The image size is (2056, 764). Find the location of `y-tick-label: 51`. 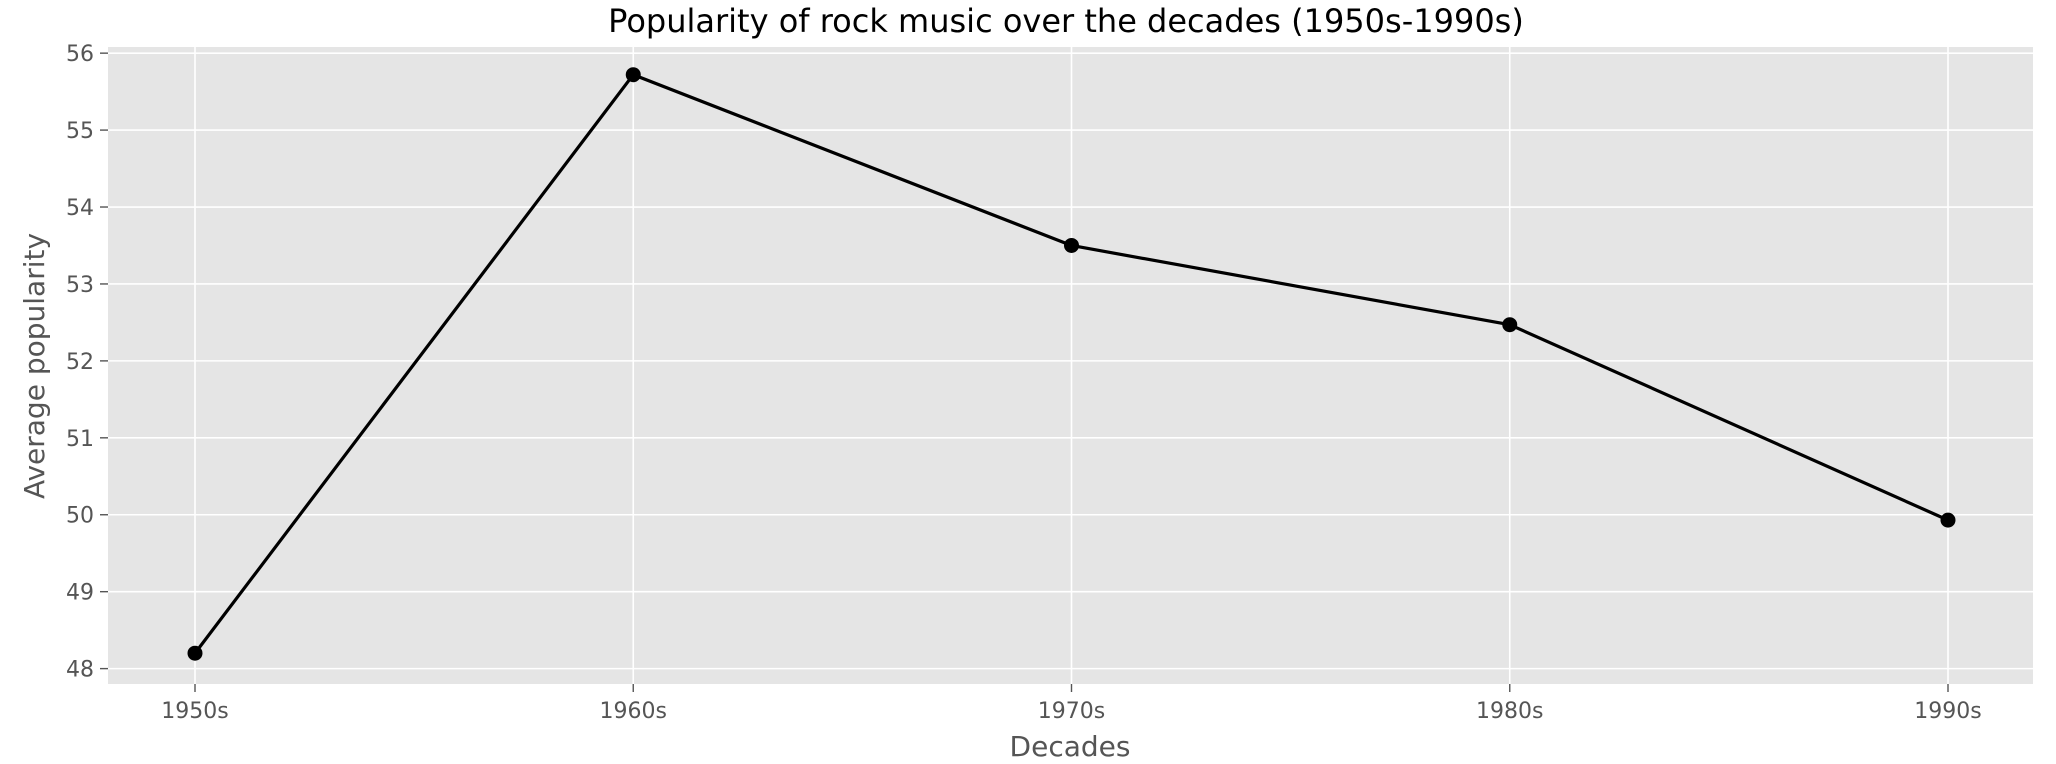

y-tick-label: 51 is located at coordinates (80, 439).